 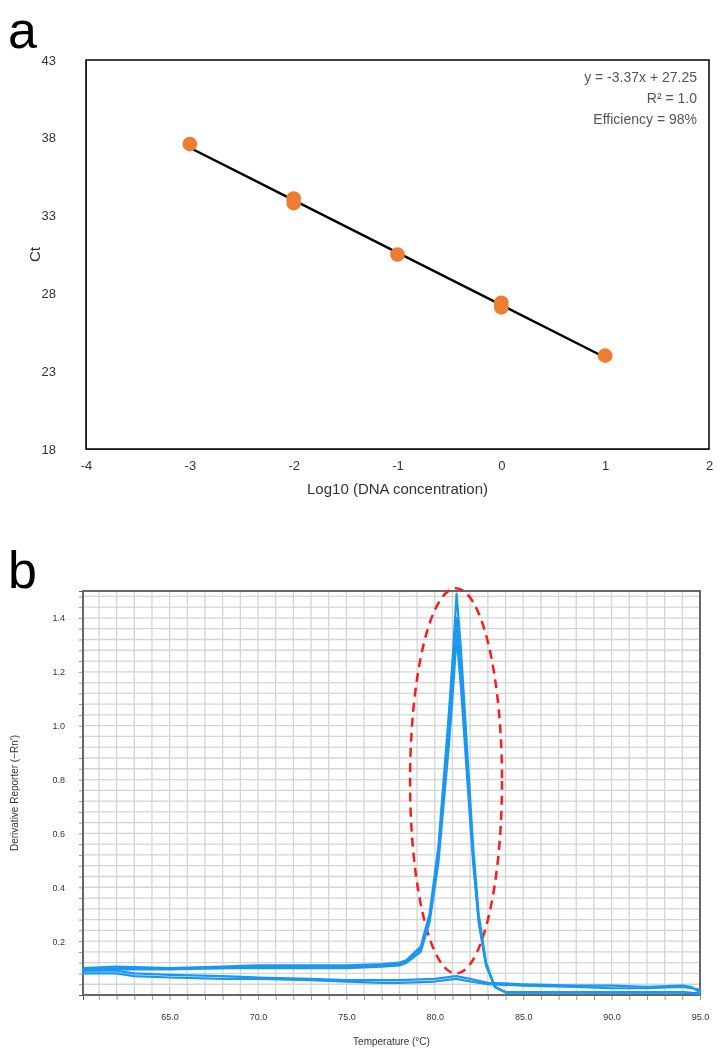 I want to click on x-tick-label: 75.0, so click(x=347, y=1017).